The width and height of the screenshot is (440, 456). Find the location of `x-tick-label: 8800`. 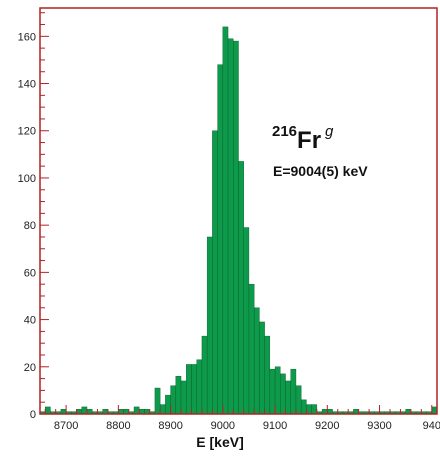

x-tick-label: 8800 is located at coordinates (118, 426).